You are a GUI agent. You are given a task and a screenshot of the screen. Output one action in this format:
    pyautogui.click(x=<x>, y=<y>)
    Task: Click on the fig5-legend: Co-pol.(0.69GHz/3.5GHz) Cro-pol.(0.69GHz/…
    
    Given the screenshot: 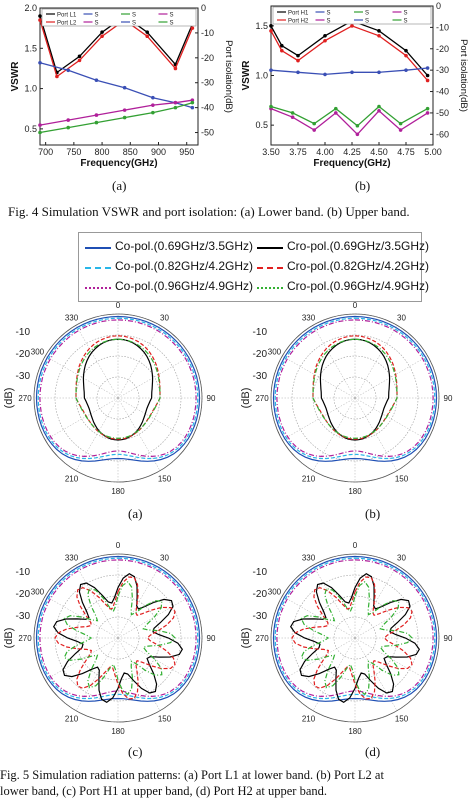 What is the action you would take?
    pyautogui.click(x=253, y=267)
    